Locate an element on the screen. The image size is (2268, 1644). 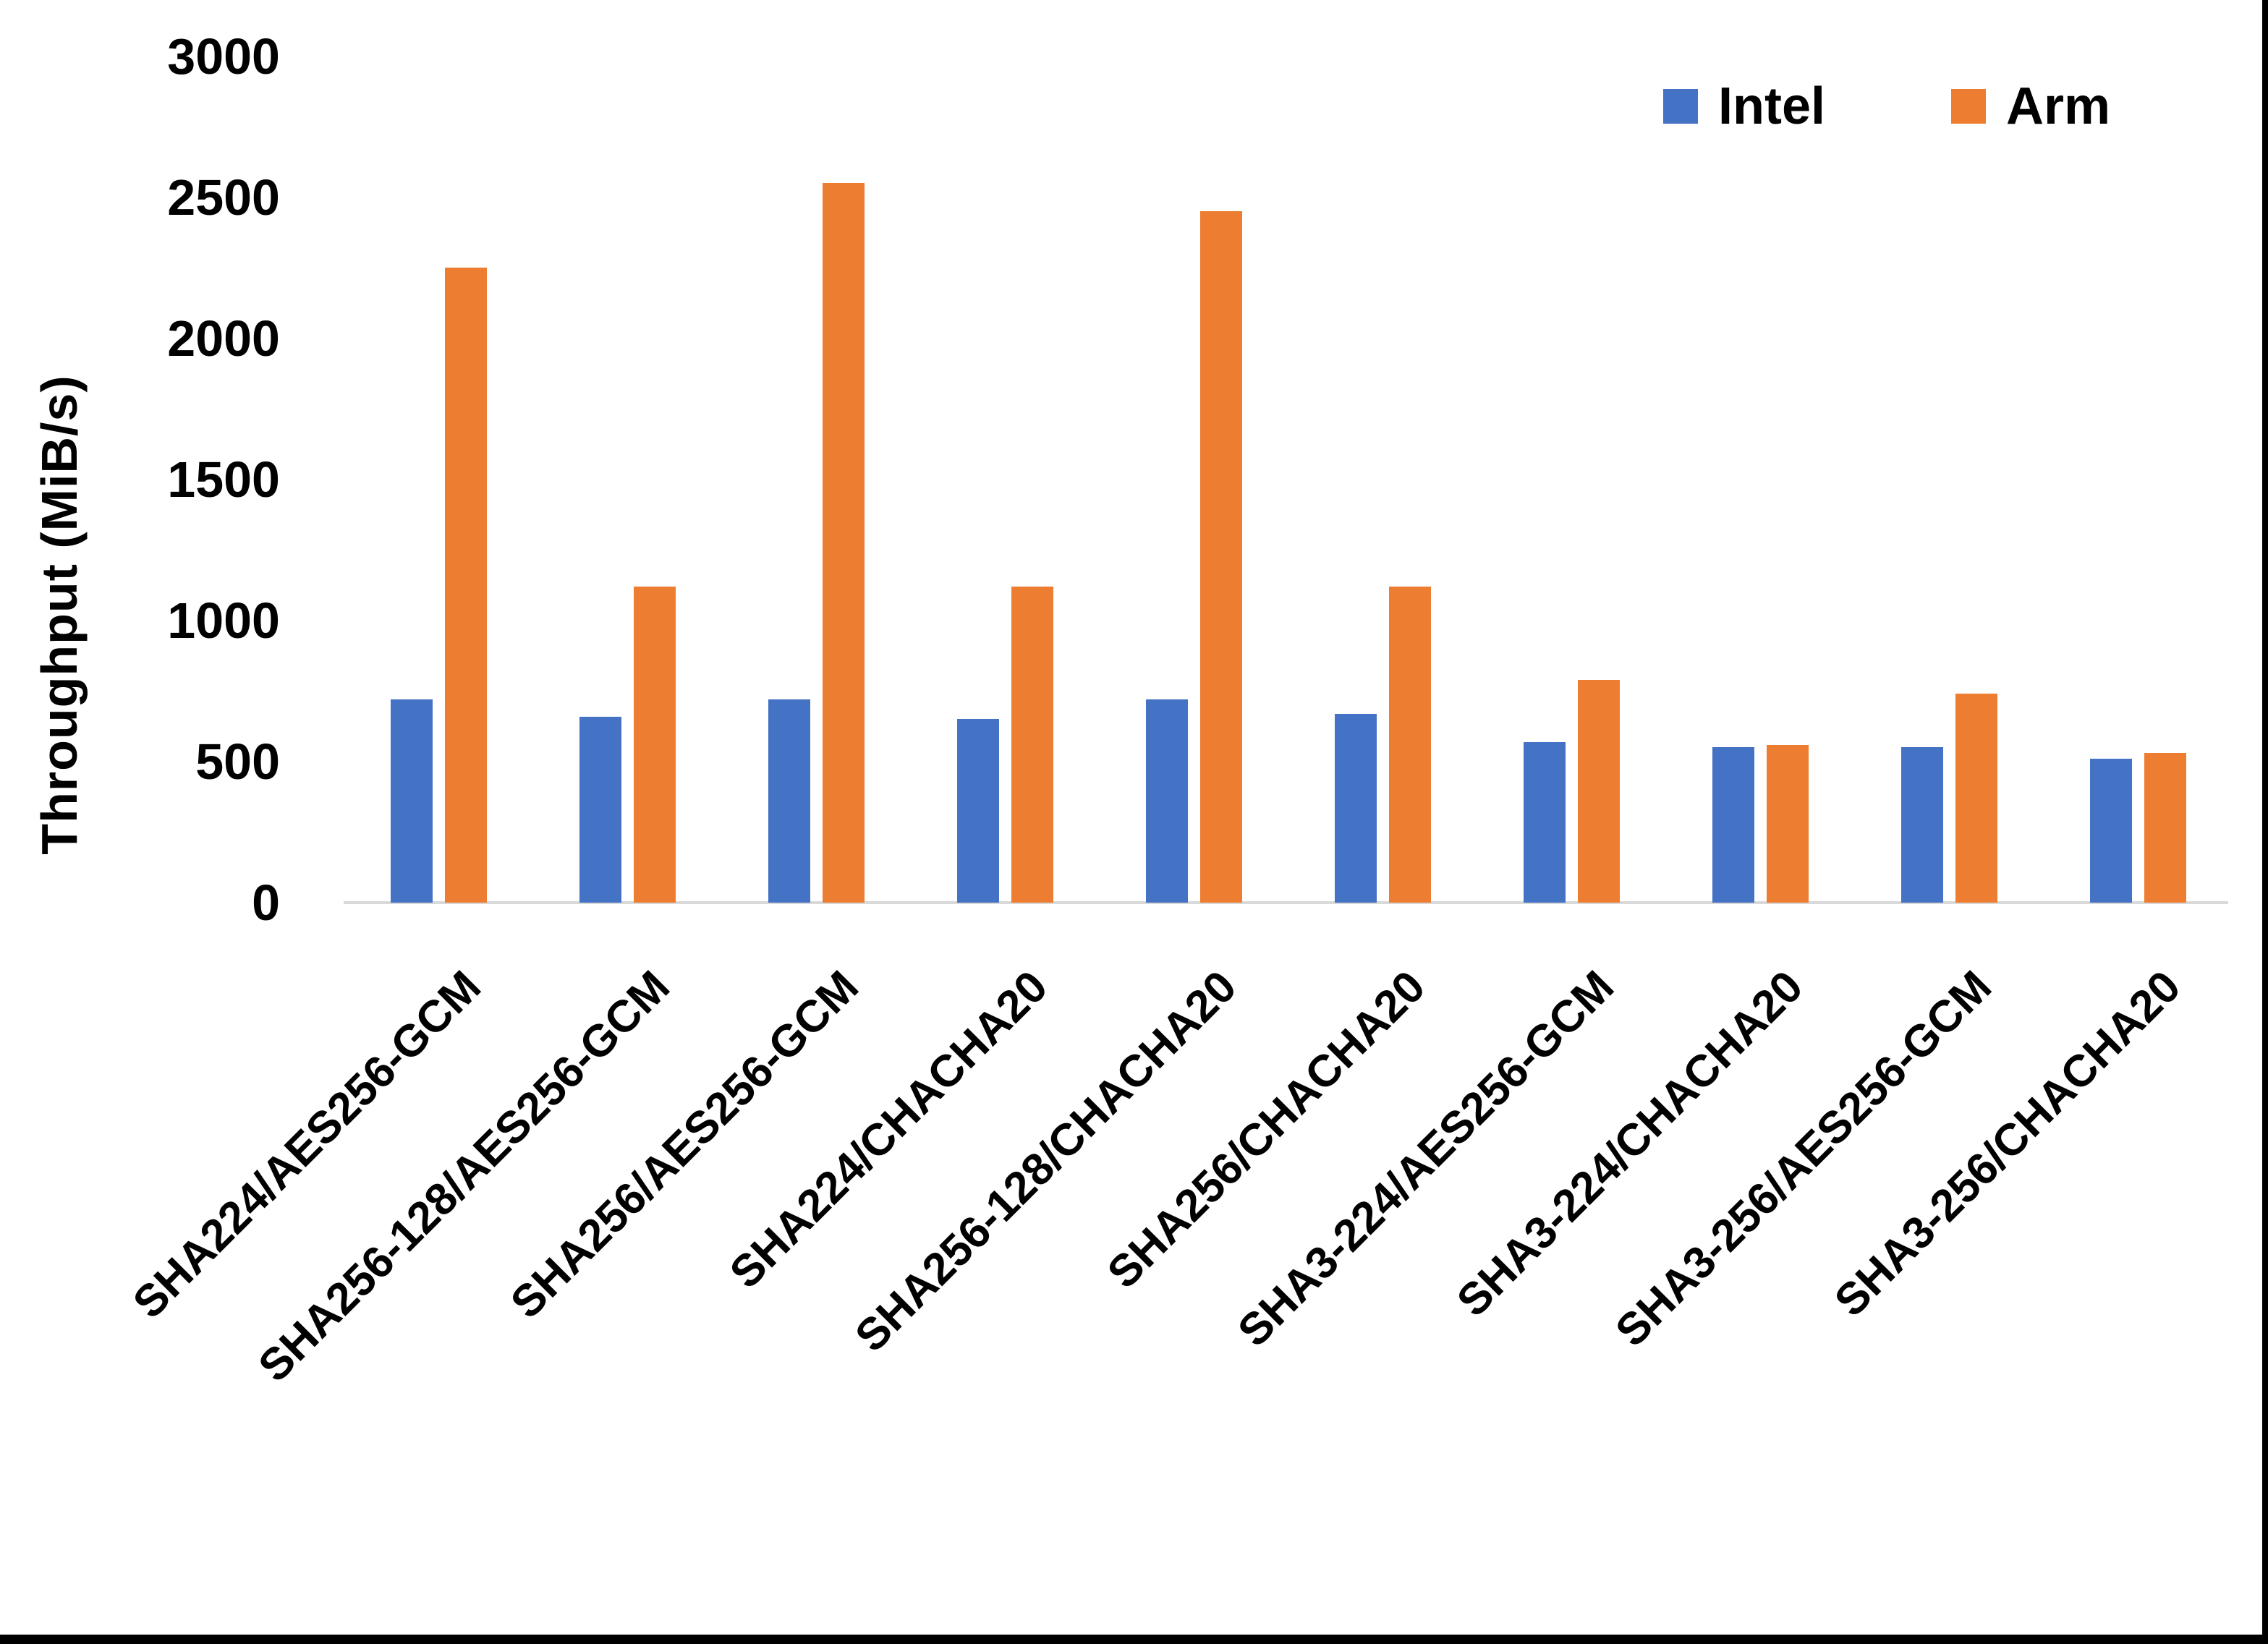
x-axis-line is located at coordinates (1286, 902).